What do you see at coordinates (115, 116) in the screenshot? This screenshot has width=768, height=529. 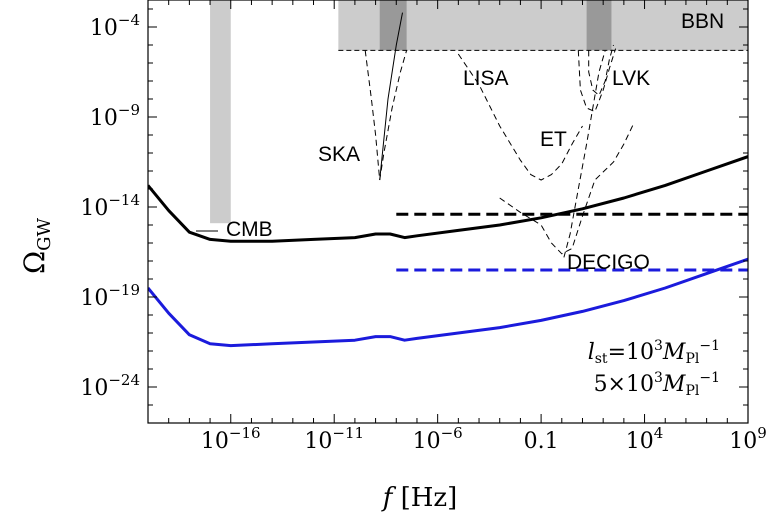 I see `y-tick-label: 10⁻⁹` at bounding box center [115, 116].